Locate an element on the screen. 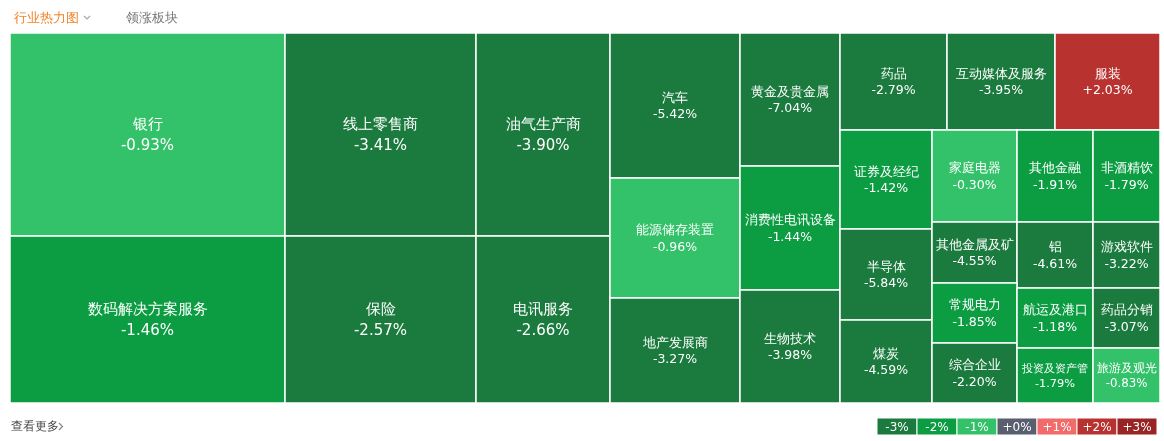 This screenshot has height=441, width=1164. category-label: 互动媒体及服务 is located at coordinates (1001, 73).